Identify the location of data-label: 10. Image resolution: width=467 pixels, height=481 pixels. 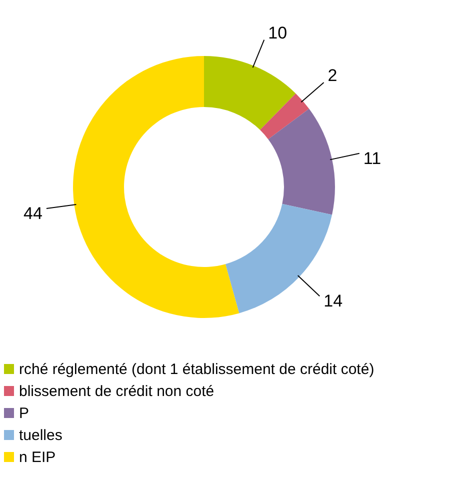
(278, 32).